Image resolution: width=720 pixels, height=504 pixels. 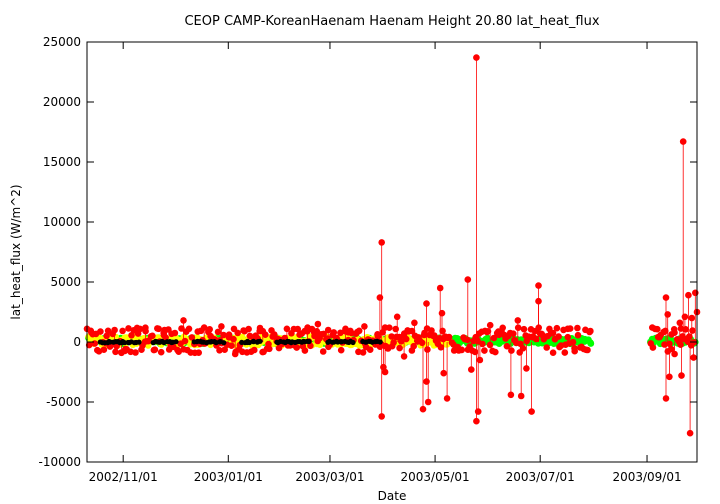 What do you see at coordinates (62, 42) in the screenshot?
I see `y-tick-label: 25000` at bounding box center [62, 42].